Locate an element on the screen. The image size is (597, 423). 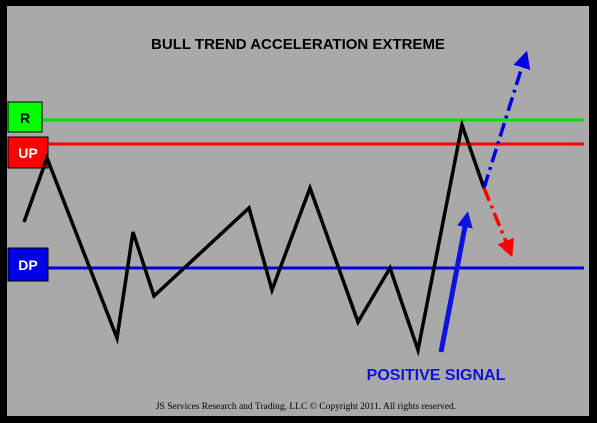
label-box-dp: DP is located at coordinates (28, 264).